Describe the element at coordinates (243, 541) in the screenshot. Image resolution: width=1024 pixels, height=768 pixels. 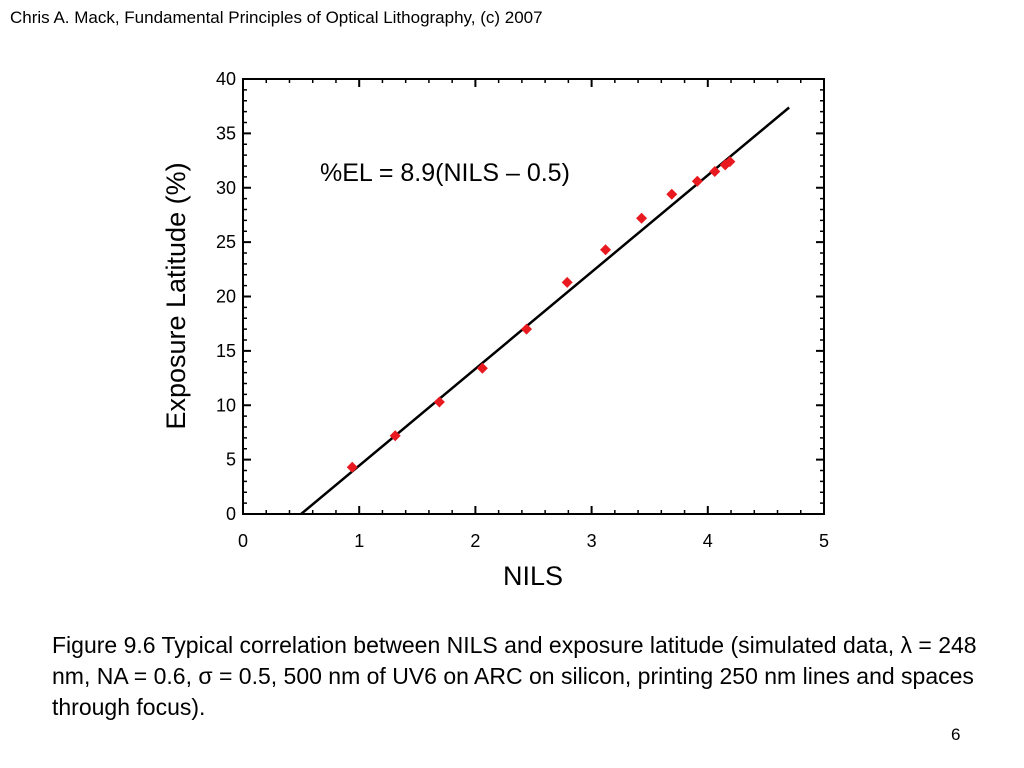
I see `x-tick-label: 0` at that location.